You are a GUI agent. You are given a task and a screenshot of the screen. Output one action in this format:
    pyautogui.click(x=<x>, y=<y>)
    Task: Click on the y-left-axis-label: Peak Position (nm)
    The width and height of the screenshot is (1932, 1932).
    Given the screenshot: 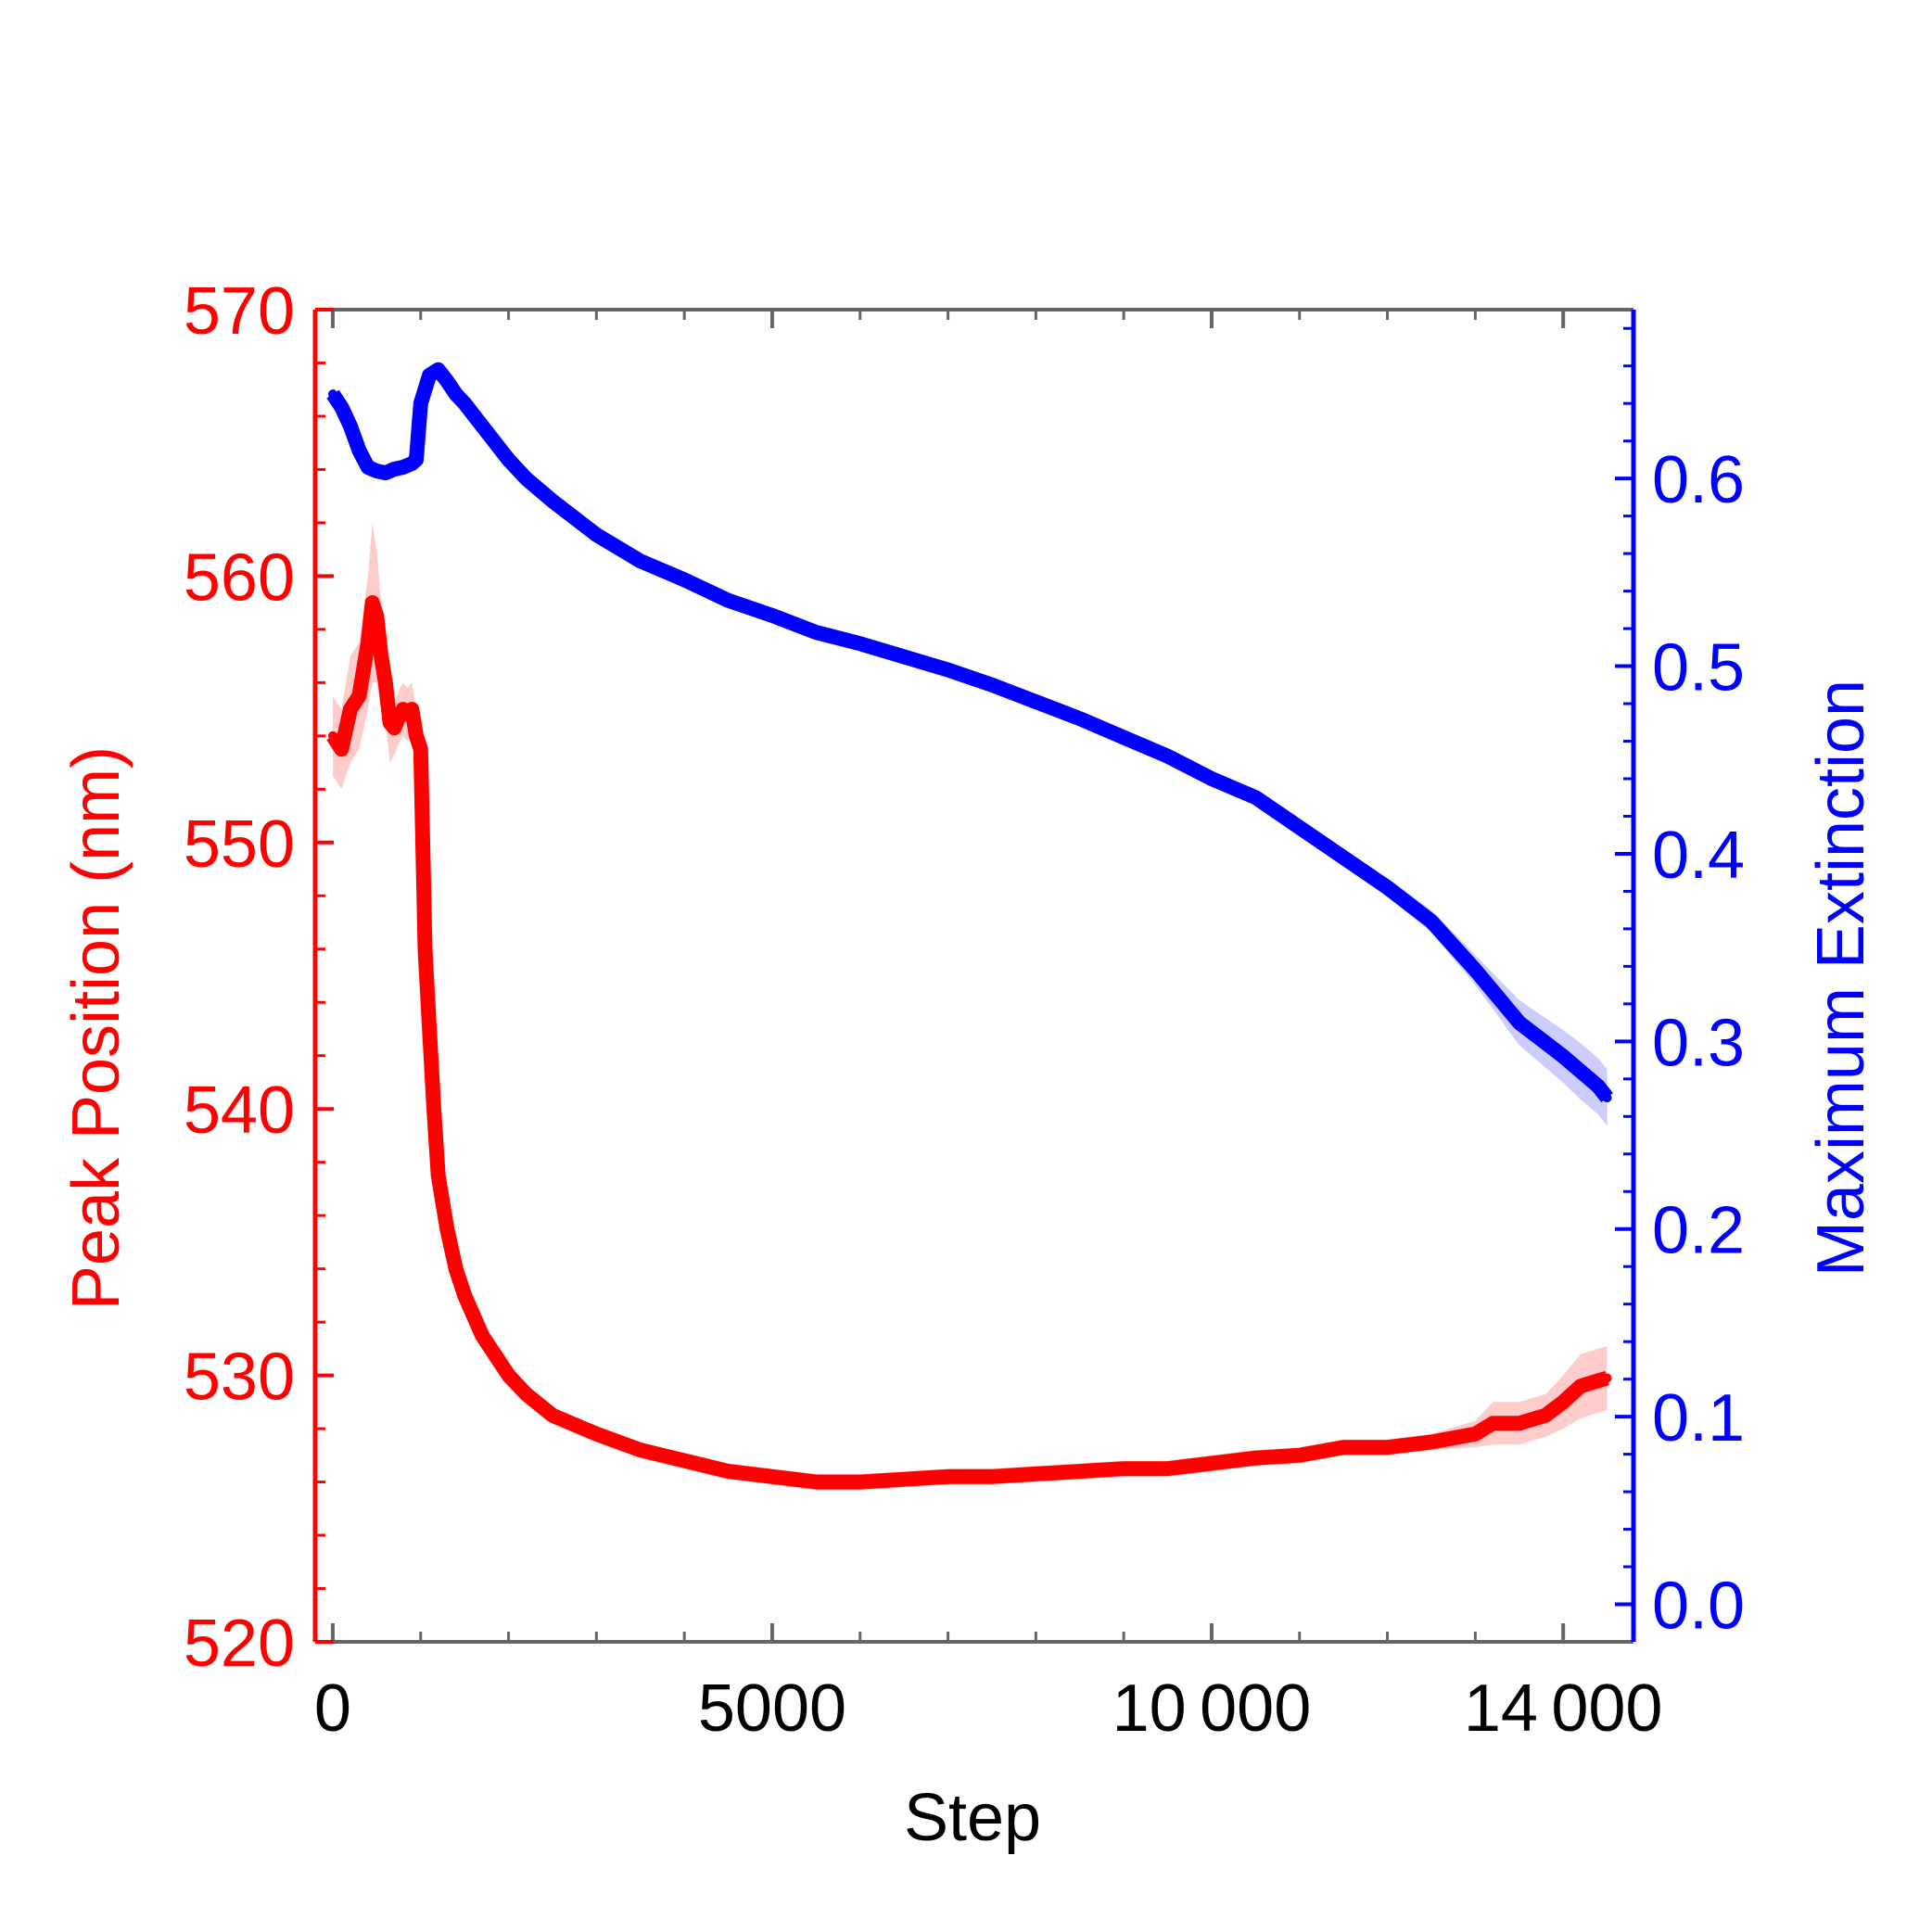 What is the action you would take?
    pyautogui.click(x=96, y=1028)
    